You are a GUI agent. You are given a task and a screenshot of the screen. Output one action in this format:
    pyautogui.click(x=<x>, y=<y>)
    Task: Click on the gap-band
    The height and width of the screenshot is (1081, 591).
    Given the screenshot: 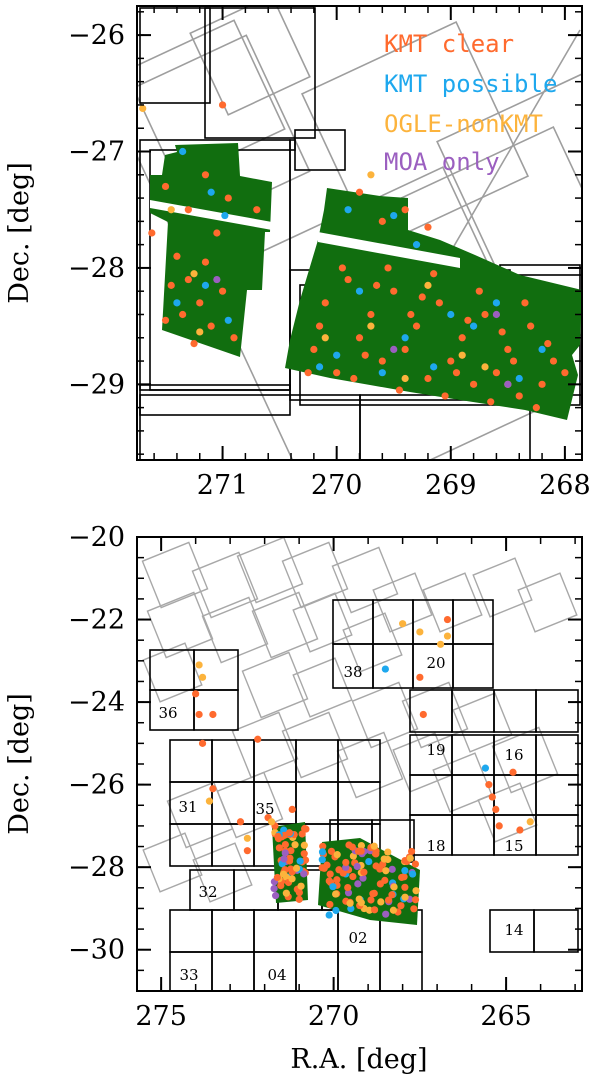 What is the action you would take?
    pyautogui.click(x=211, y=215)
    